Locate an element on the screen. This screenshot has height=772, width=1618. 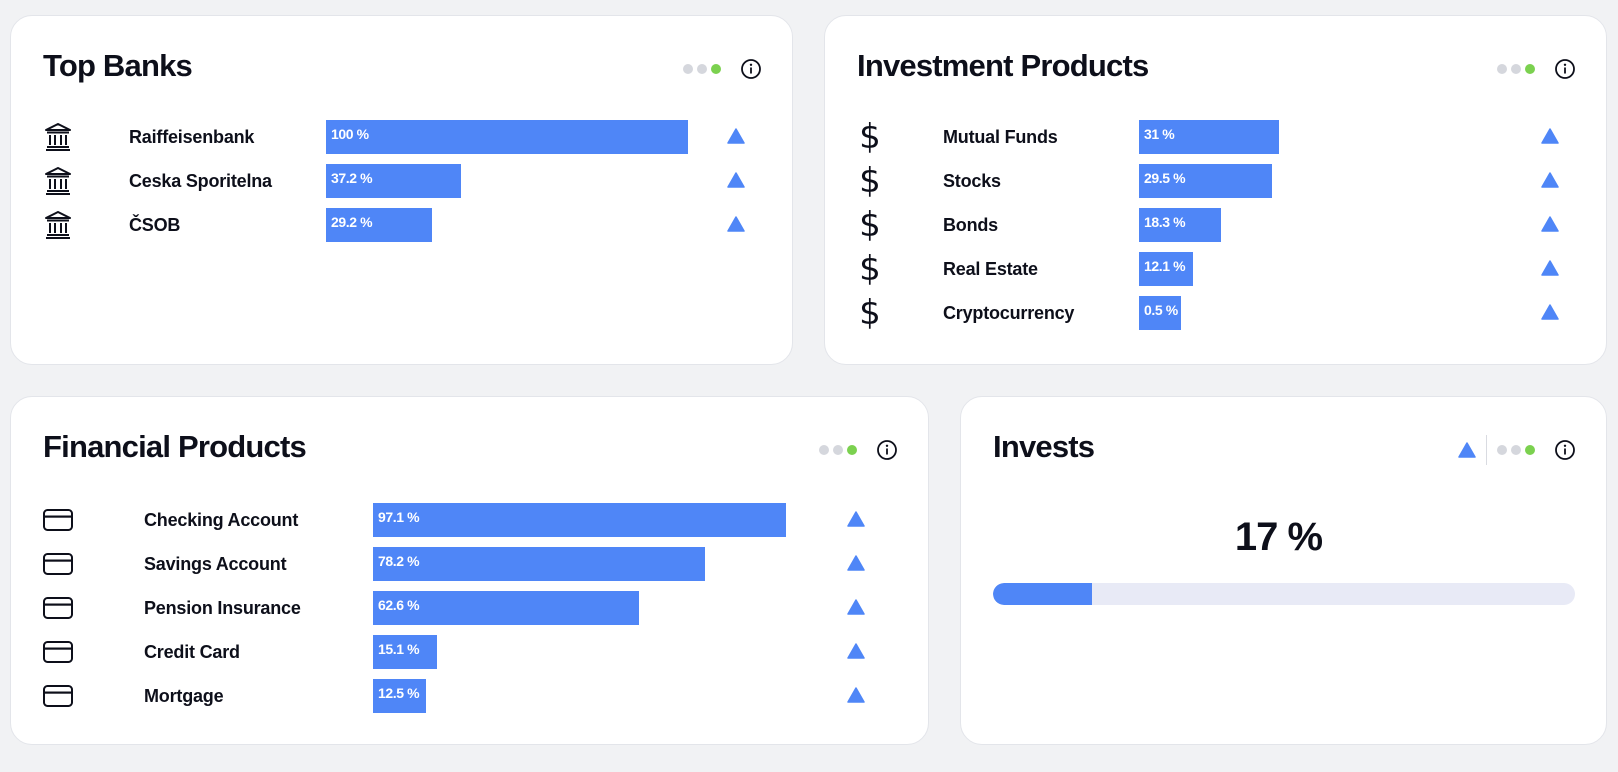
invests-progress-fill is located at coordinates (1042, 594).